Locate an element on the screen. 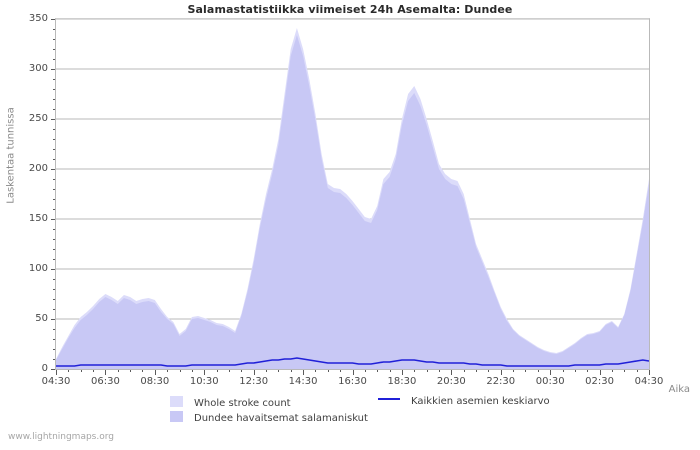 Image resolution: width=700 pixels, height=450 pixels. legend-entry-whole-stroke-count: Whole stroke count is located at coordinates (230, 402).